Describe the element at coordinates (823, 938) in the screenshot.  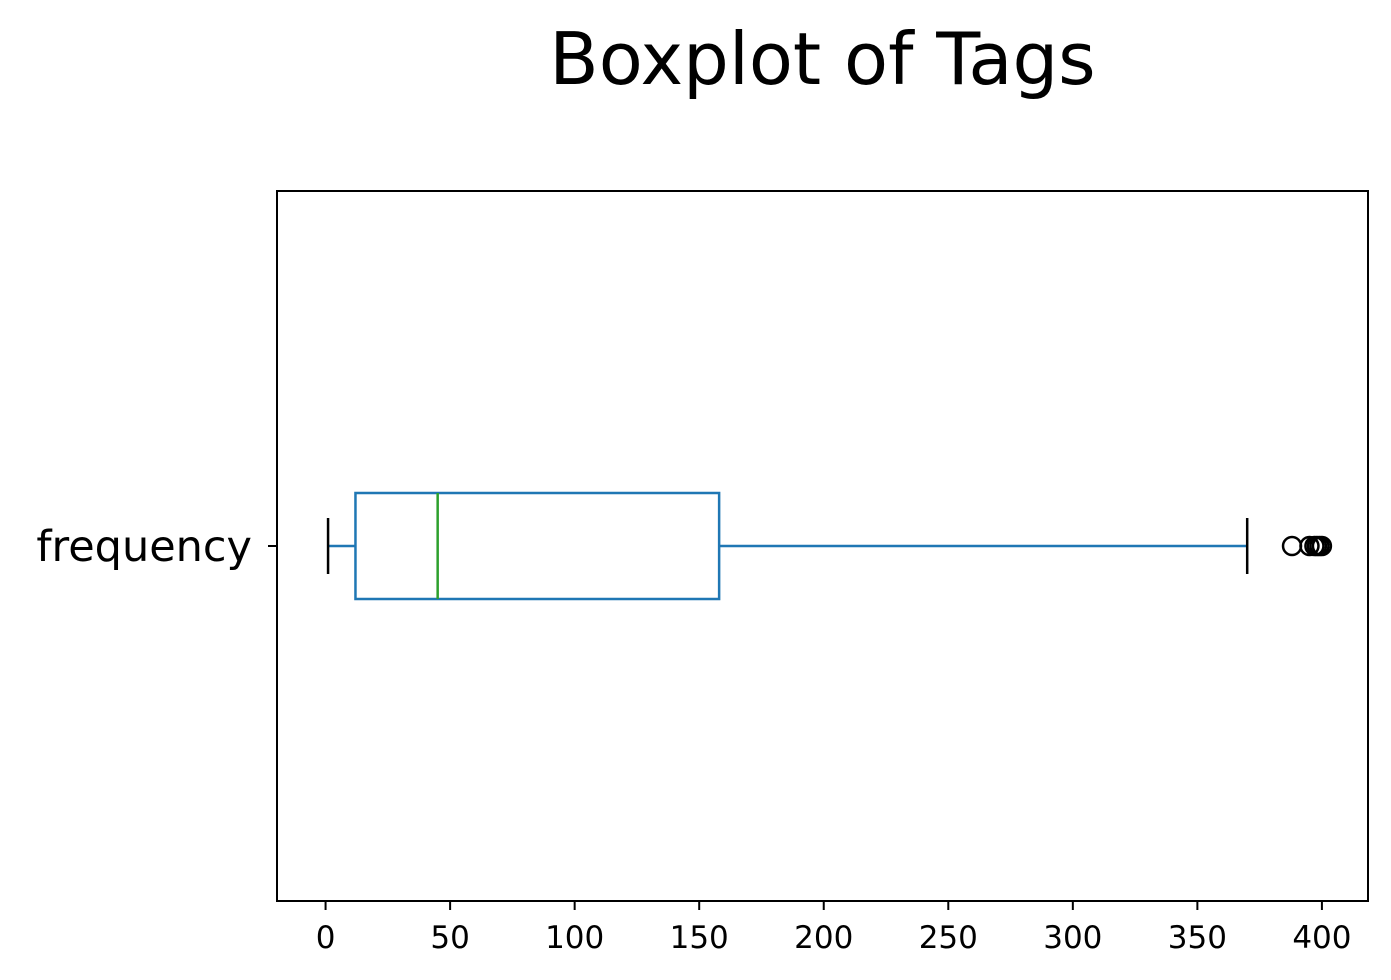
I see `x-tick-label: 200` at that location.